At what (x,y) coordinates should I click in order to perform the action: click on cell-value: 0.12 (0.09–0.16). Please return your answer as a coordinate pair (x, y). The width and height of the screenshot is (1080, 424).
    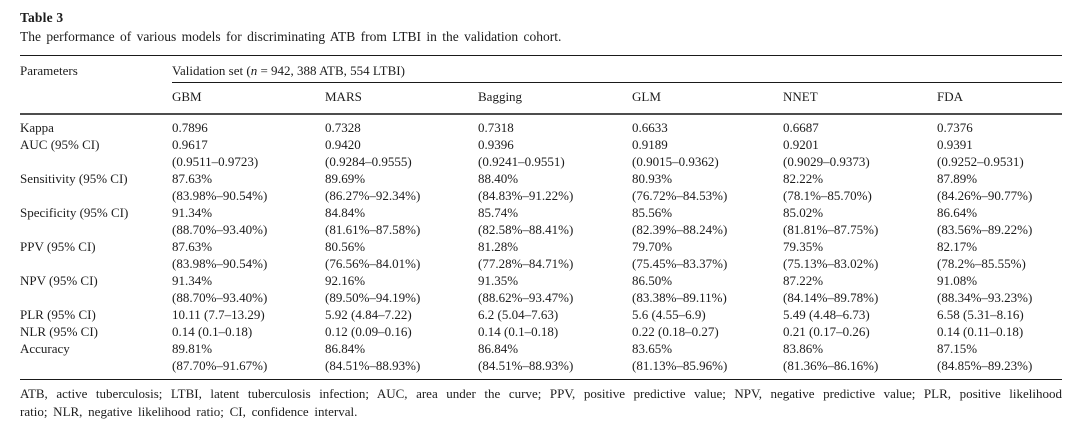
    Looking at the image, I should click on (368, 331).